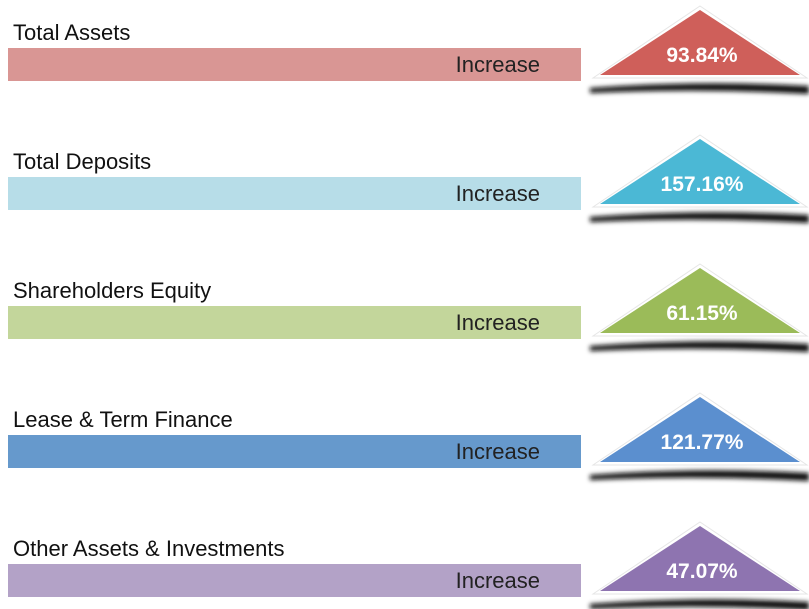 The width and height of the screenshot is (809, 609). Describe the element at coordinates (702, 571) in the screenshot. I see `percentage: 47.07%` at that location.